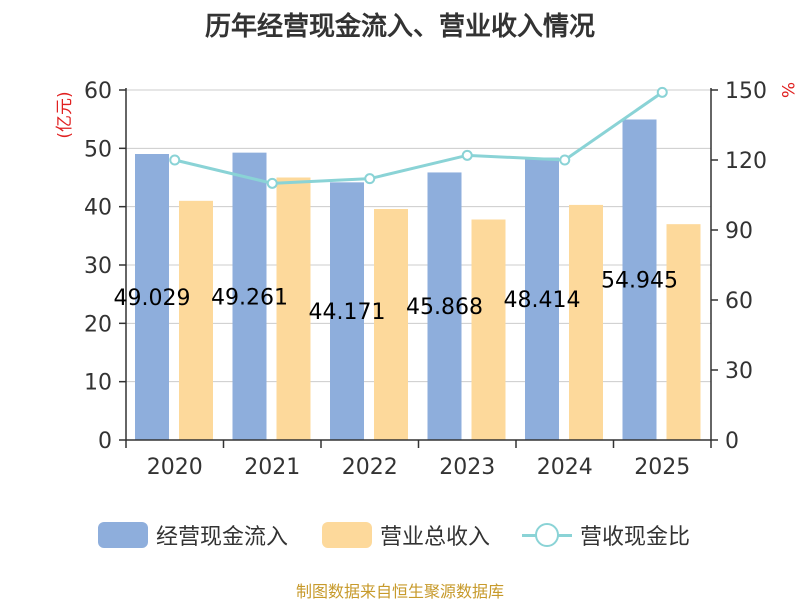  What do you see at coordinates (98, 208) in the screenshot?
I see `y-left-tick-label: 40` at bounding box center [98, 208].